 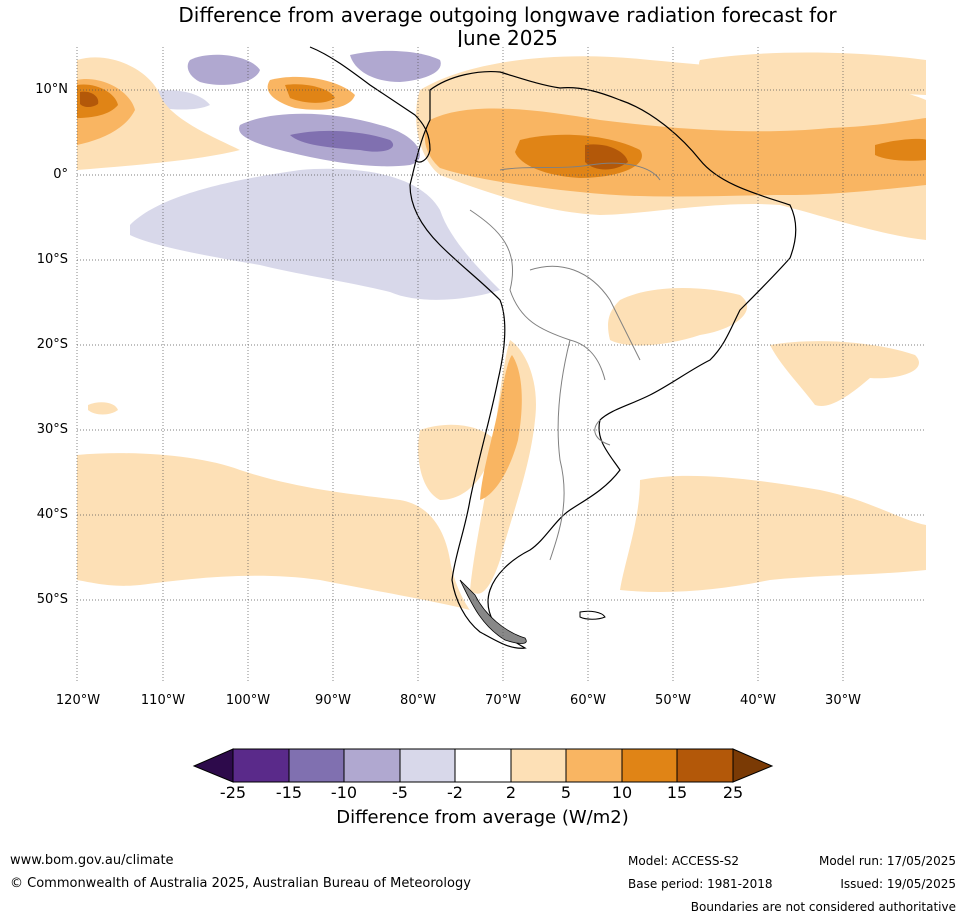 What do you see at coordinates (310, 93) in the screenshot?
I see `ocean-anomaly-dark-orange-mid` at bounding box center [310, 93].